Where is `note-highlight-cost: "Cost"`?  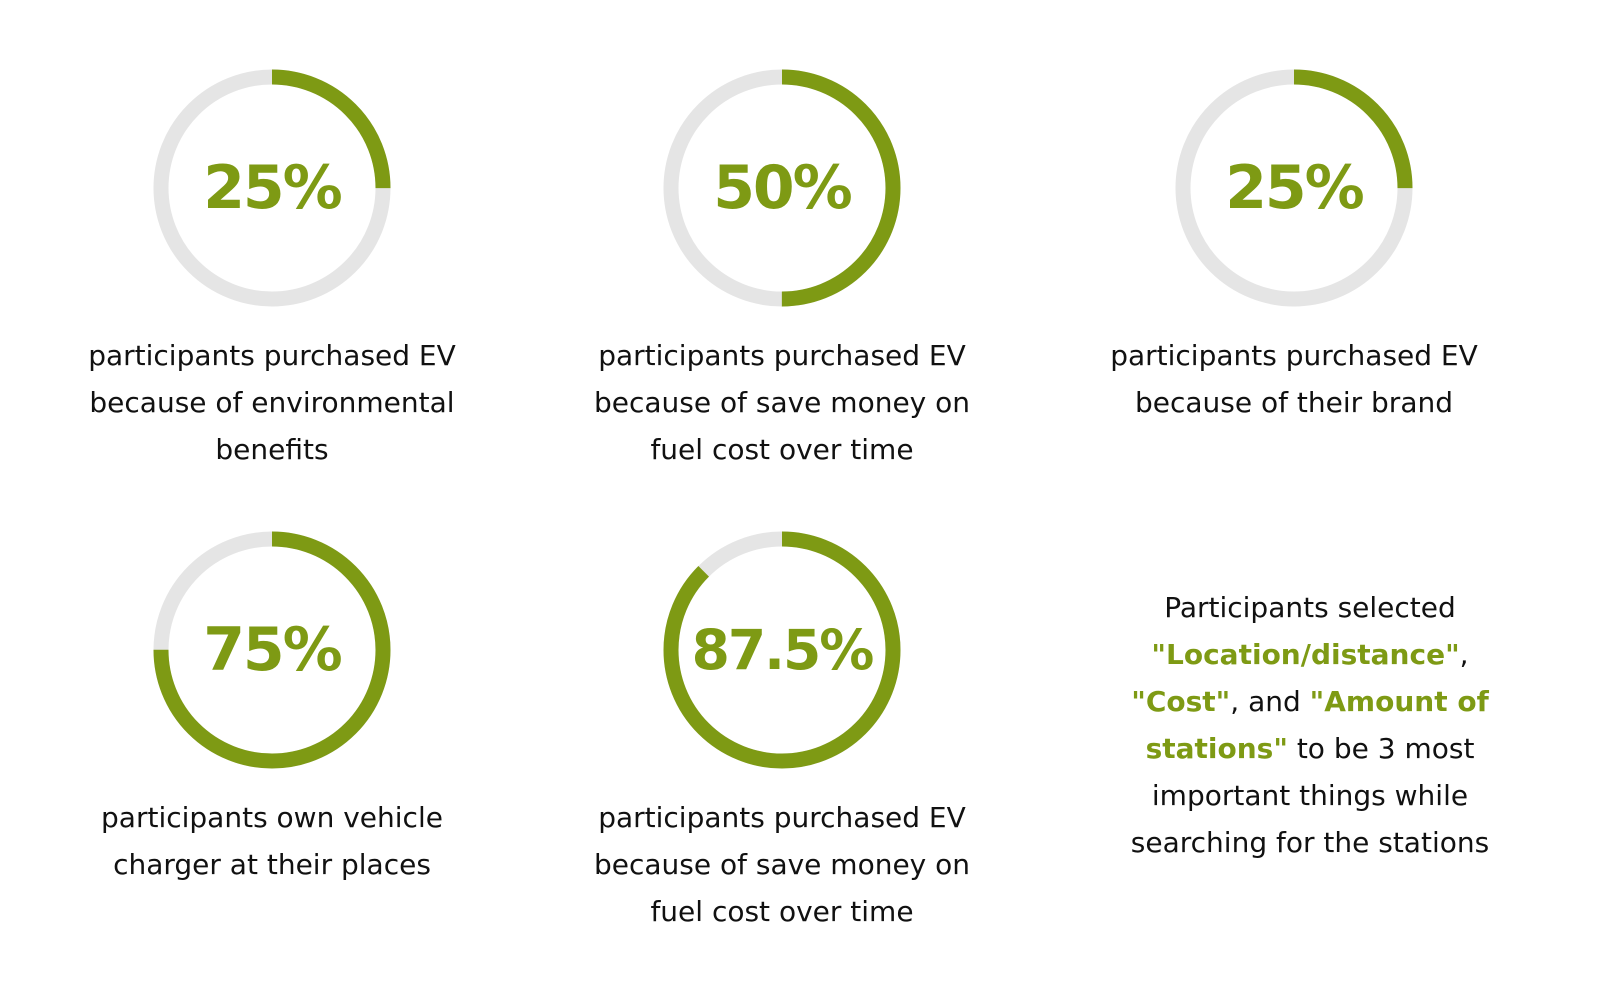 note-highlight-cost: "Cost" is located at coordinates (1181, 701).